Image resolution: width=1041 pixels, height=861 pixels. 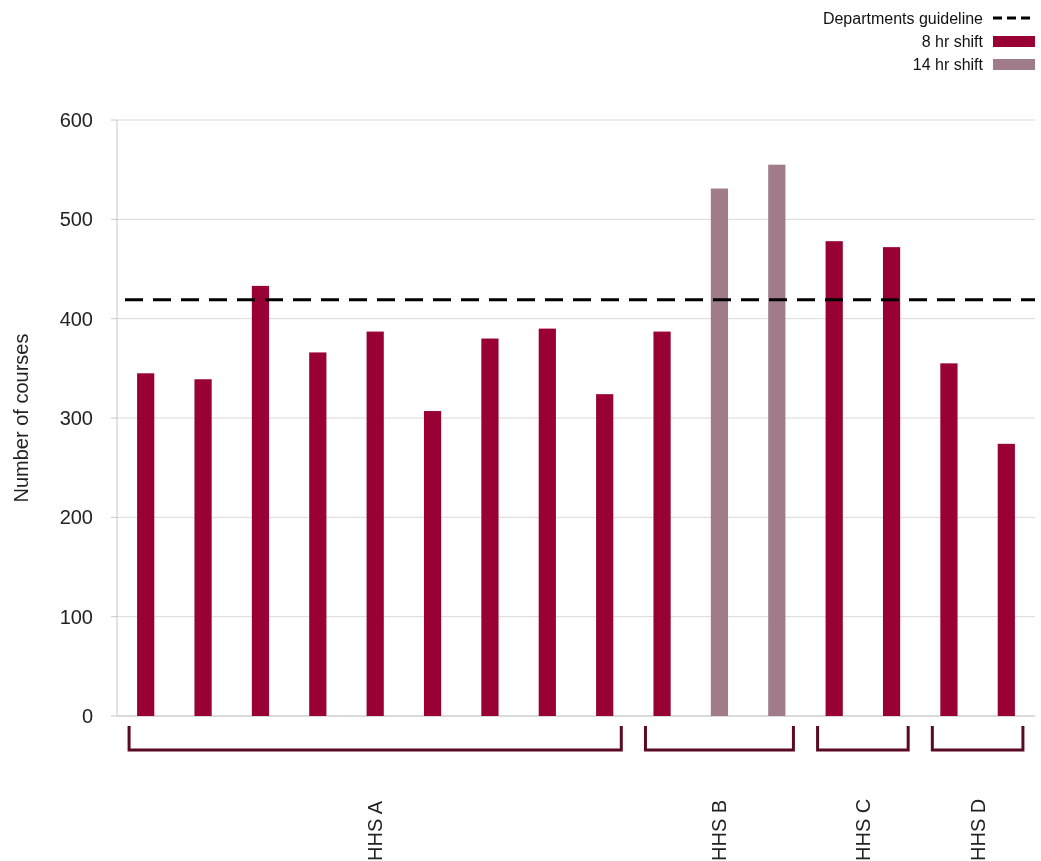 What do you see at coordinates (903, 18) in the screenshot?
I see `legend-label: Departments guideline` at bounding box center [903, 18].